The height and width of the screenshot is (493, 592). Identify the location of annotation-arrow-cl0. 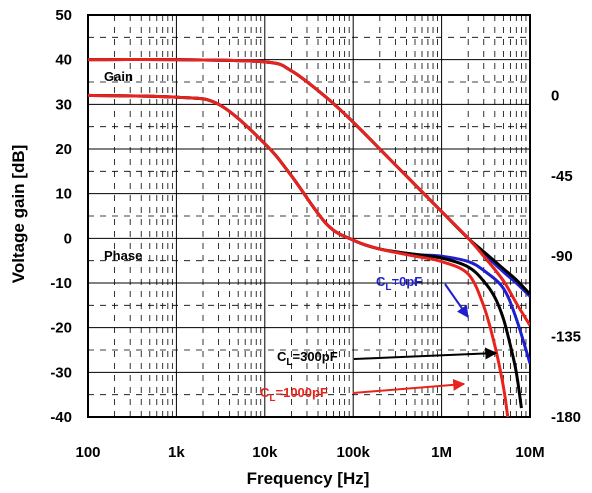
(456, 300).